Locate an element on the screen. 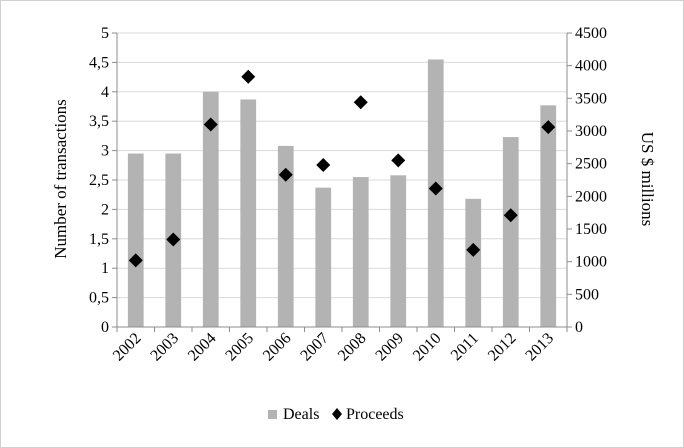  y-tick-label: 0 is located at coordinates (105, 327).